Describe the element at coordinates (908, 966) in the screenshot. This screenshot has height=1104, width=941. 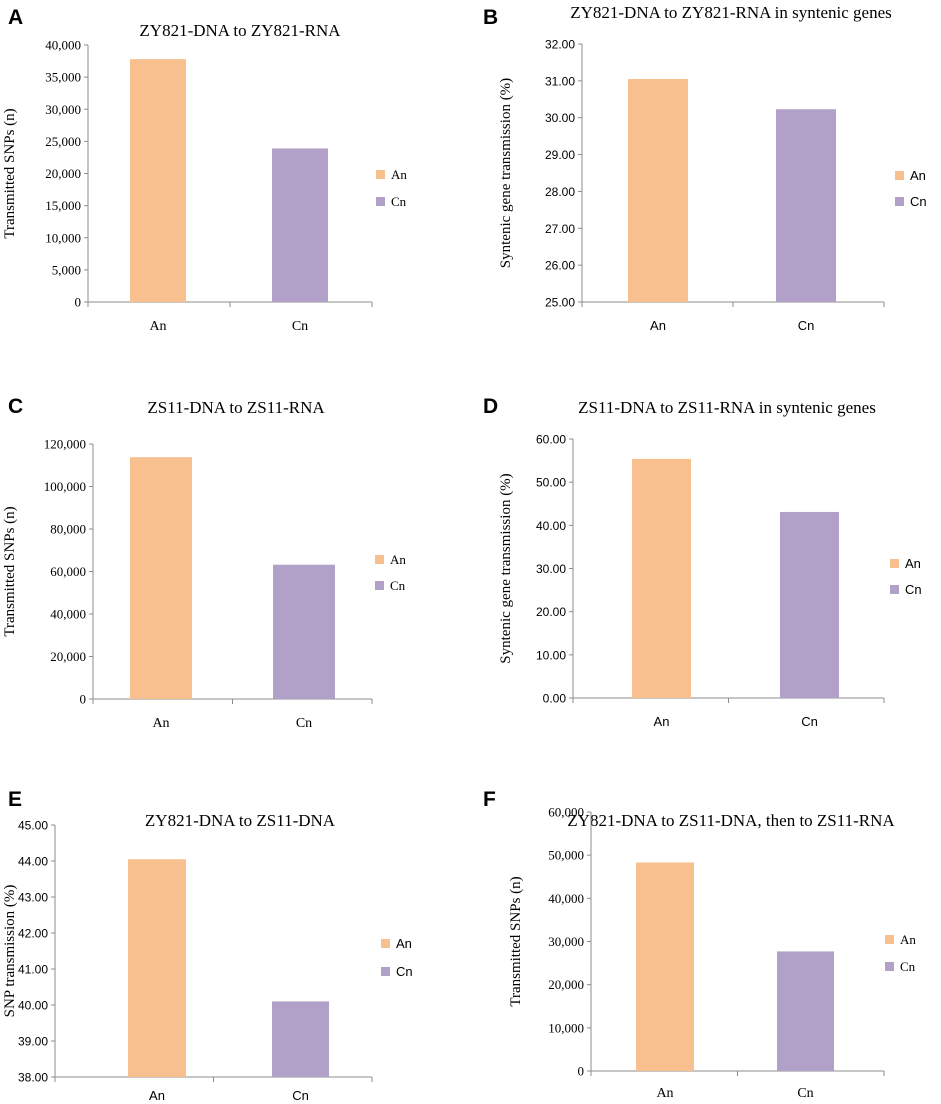
I see `legend-label-f-cn: Cn` at that location.